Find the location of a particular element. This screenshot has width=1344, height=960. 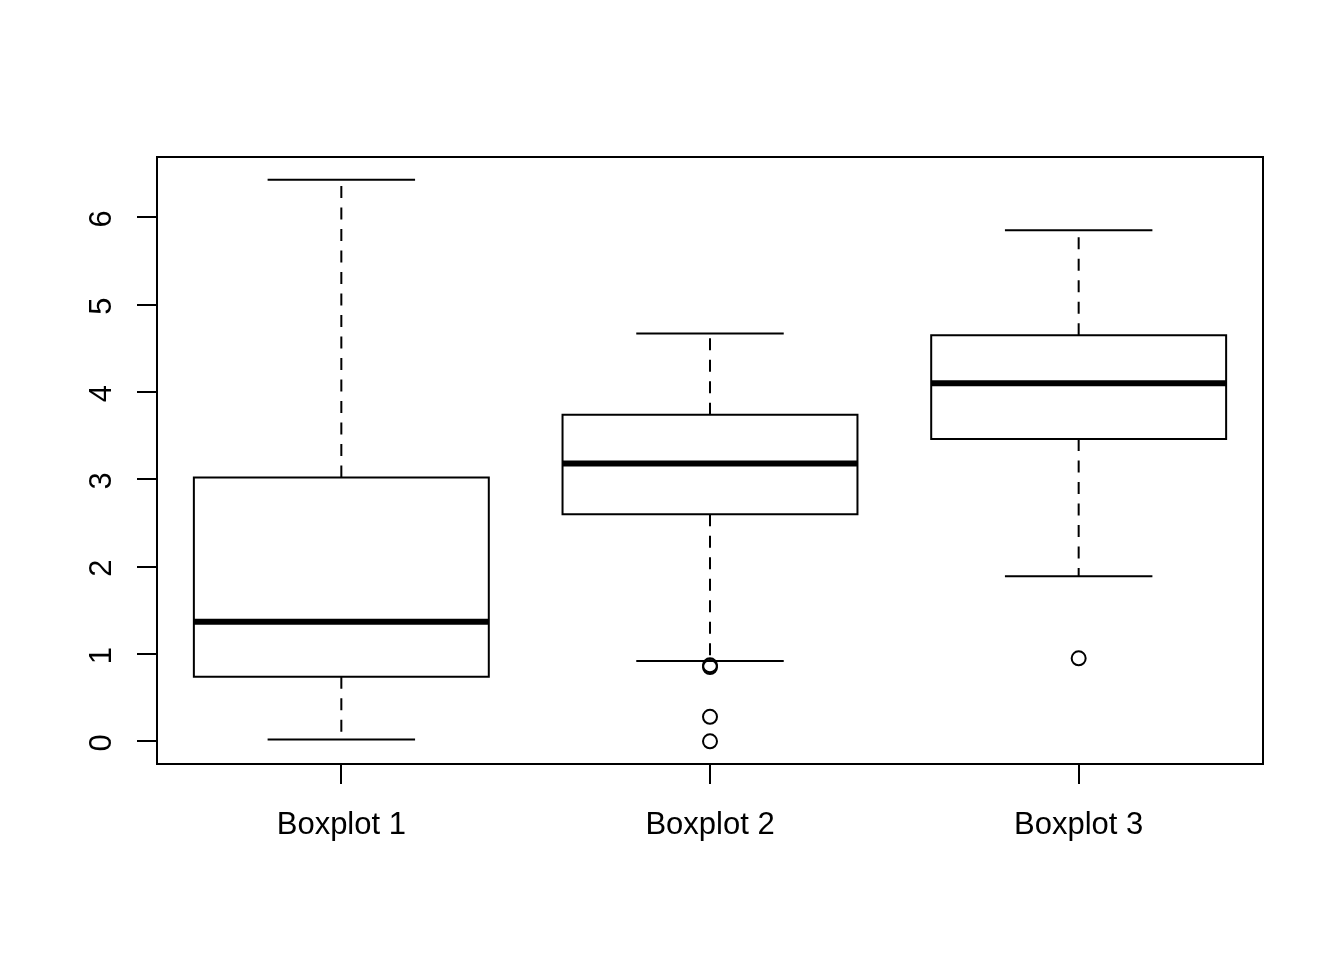

x-tick-label: Boxplot 1 is located at coordinates (341, 824).